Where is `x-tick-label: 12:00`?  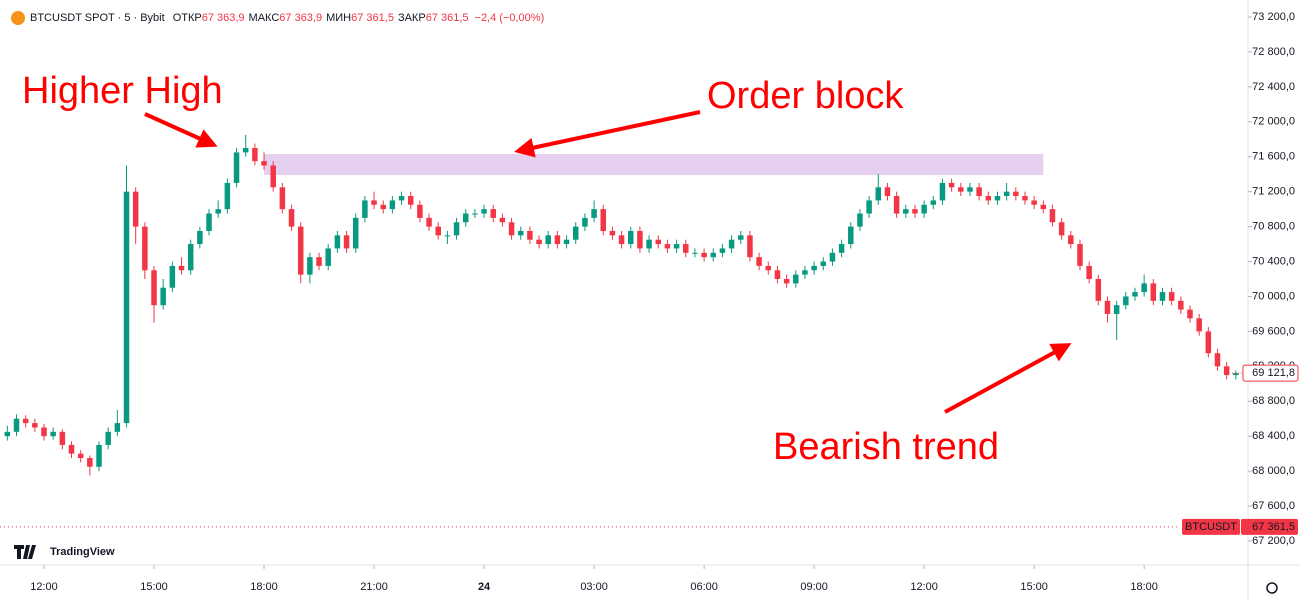 x-tick-label: 12:00 is located at coordinates (924, 587).